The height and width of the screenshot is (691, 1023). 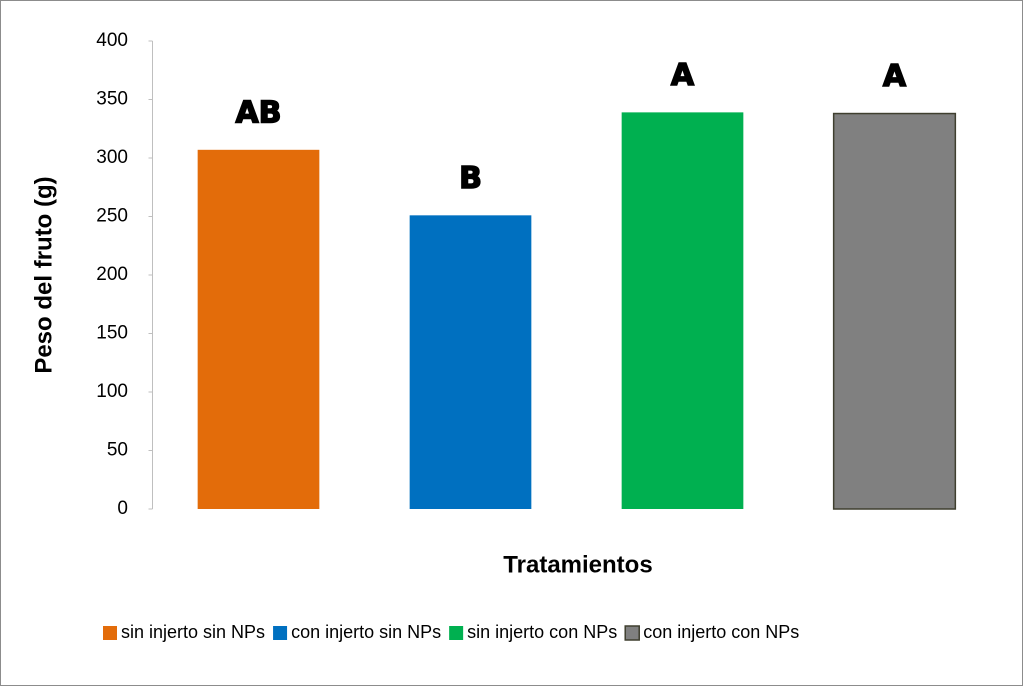 What do you see at coordinates (112, 274) in the screenshot?
I see `y-tick-label: 200` at bounding box center [112, 274].